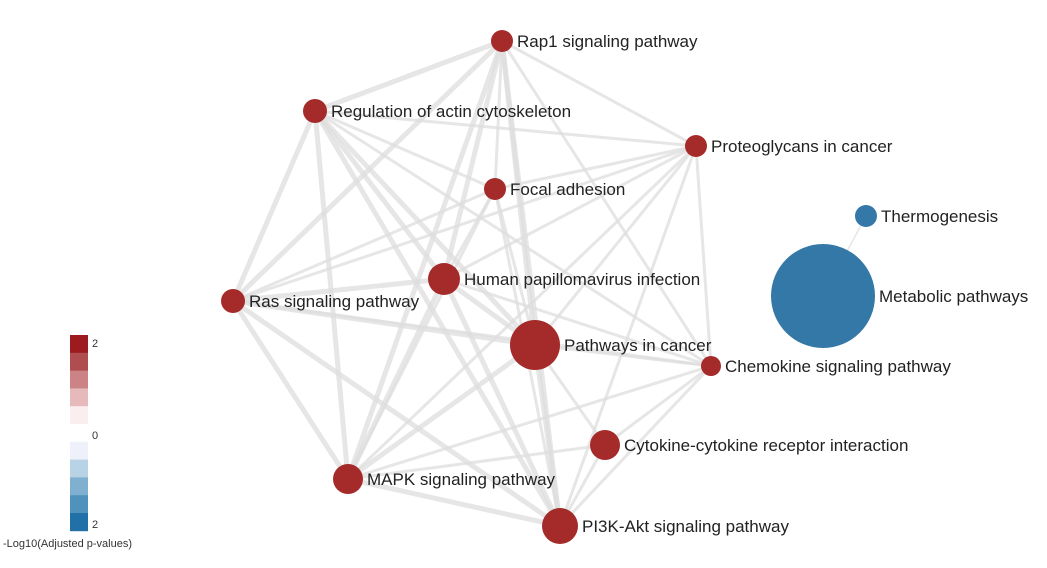 This screenshot has height=568, width=1047. I want to click on edge-proteo-ras, so click(464, 223).